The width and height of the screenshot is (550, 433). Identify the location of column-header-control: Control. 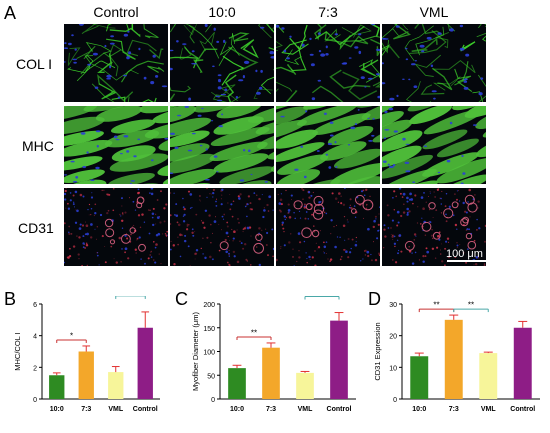
(116, 12).